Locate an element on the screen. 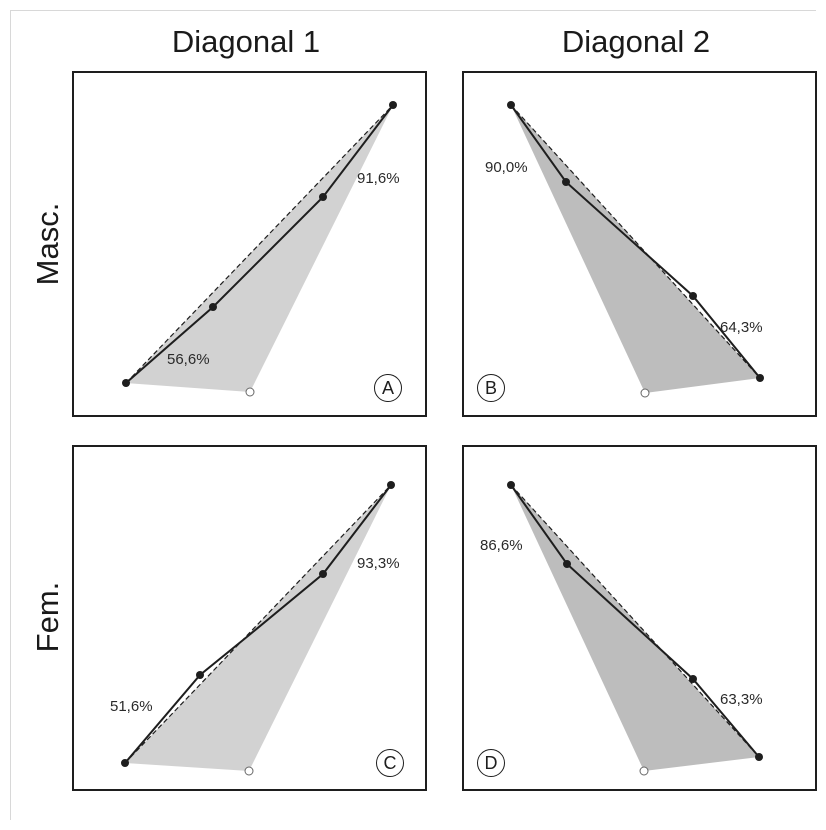 The width and height of the screenshot is (826, 830). panel-d-plot is located at coordinates (635, 628).